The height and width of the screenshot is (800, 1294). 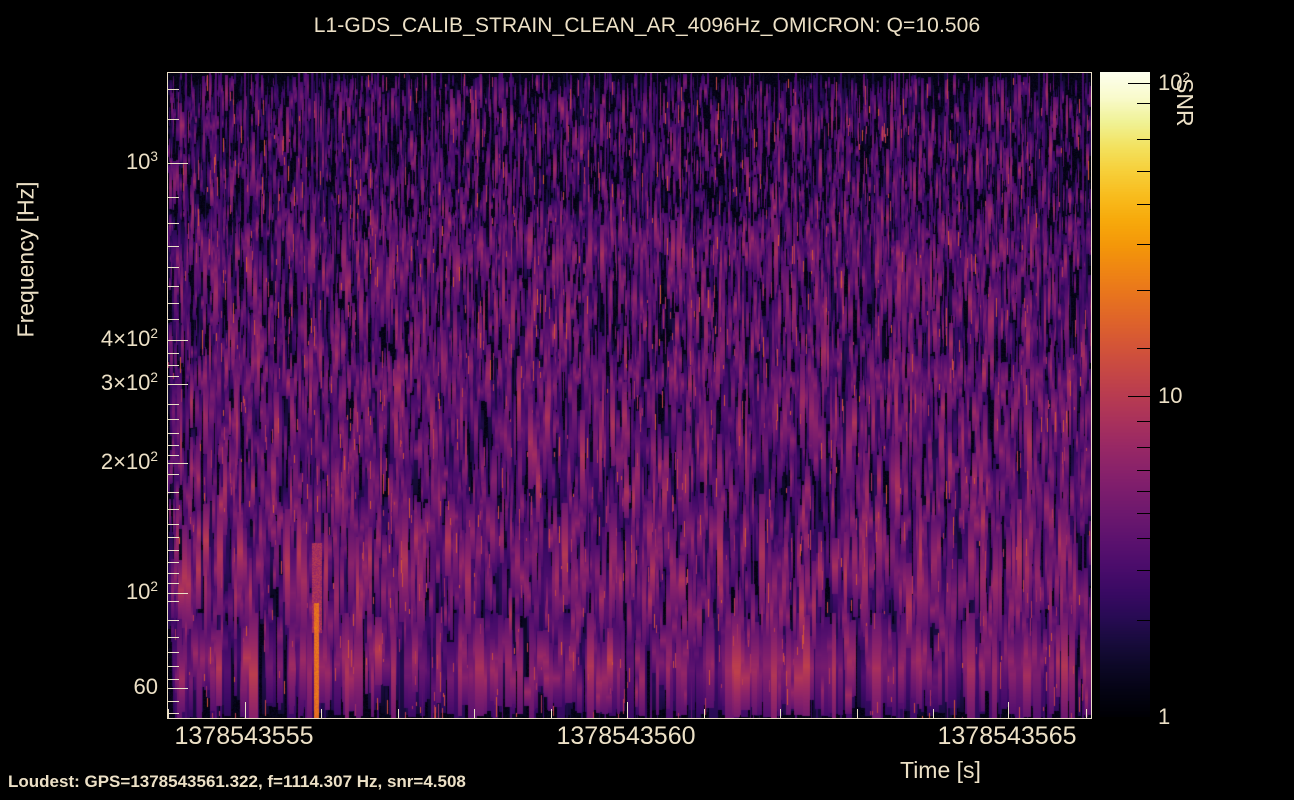 I want to click on x-axis-tick-labels: 1378543555 1378543560 1378543565, so click(x=647, y=742).